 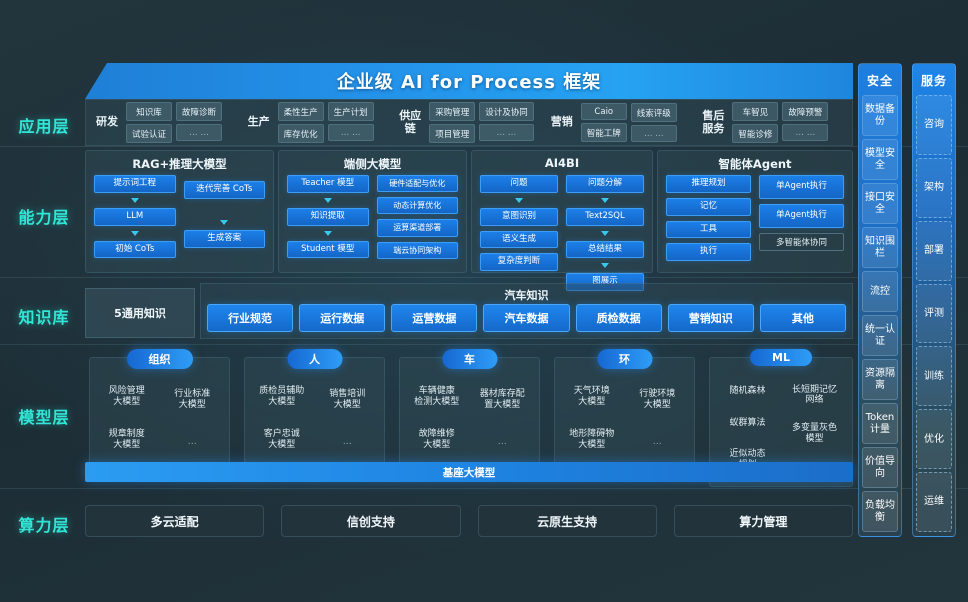 What do you see at coordinates (519, 216) in the screenshot?
I see `node-chip: 意图识别` at bounding box center [519, 216].